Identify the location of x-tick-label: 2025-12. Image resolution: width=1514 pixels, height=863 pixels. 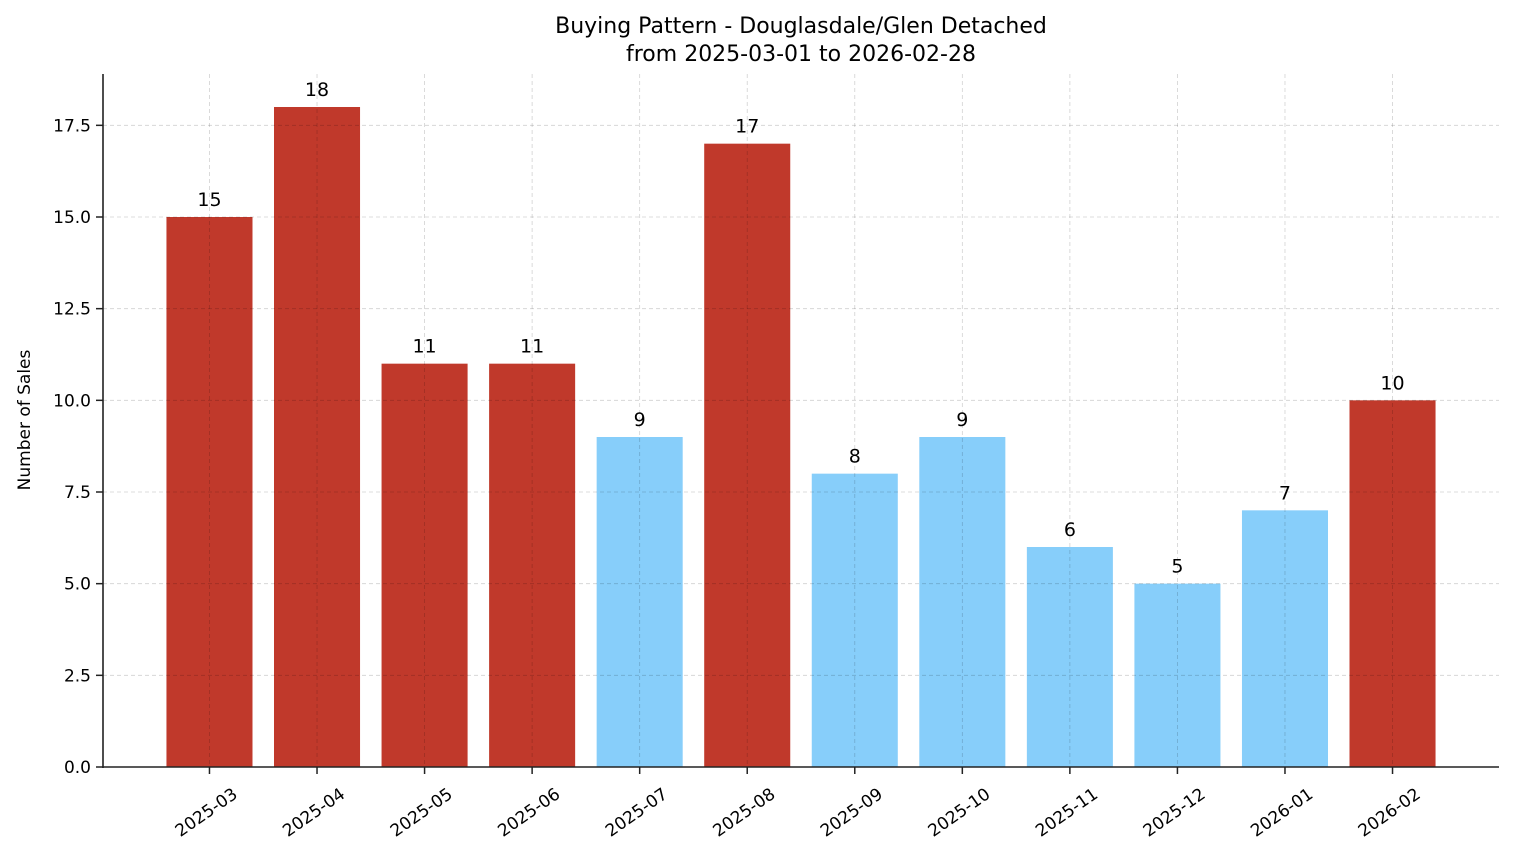
(1175, 812).